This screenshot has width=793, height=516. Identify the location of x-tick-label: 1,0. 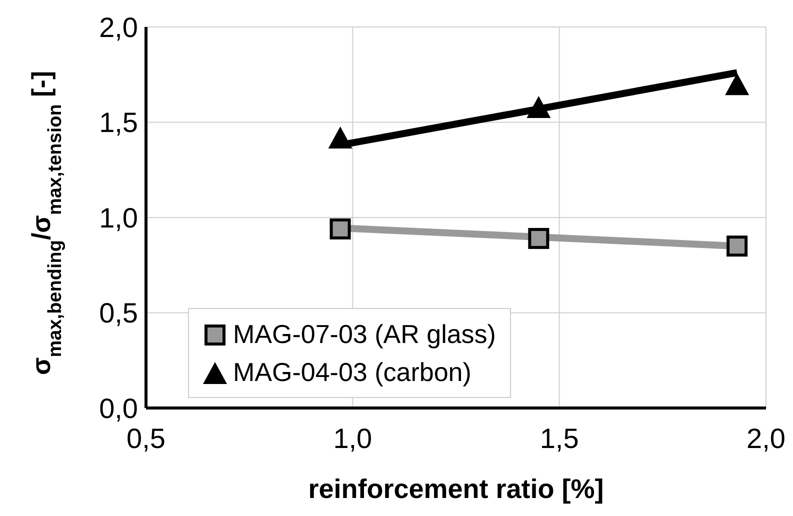
(352, 438).